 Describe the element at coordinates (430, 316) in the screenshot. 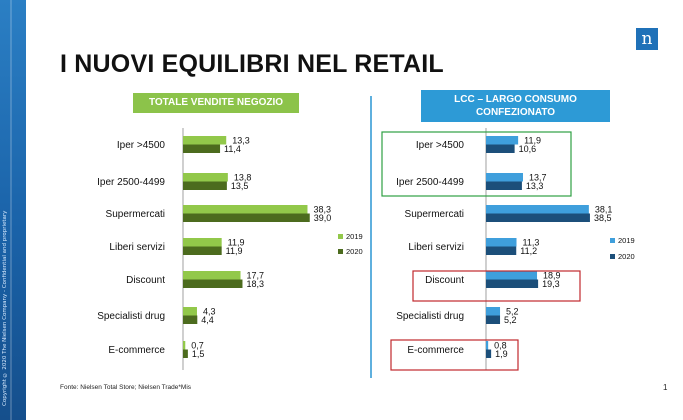

I see `right-category-label: Specialisti drug` at that location.